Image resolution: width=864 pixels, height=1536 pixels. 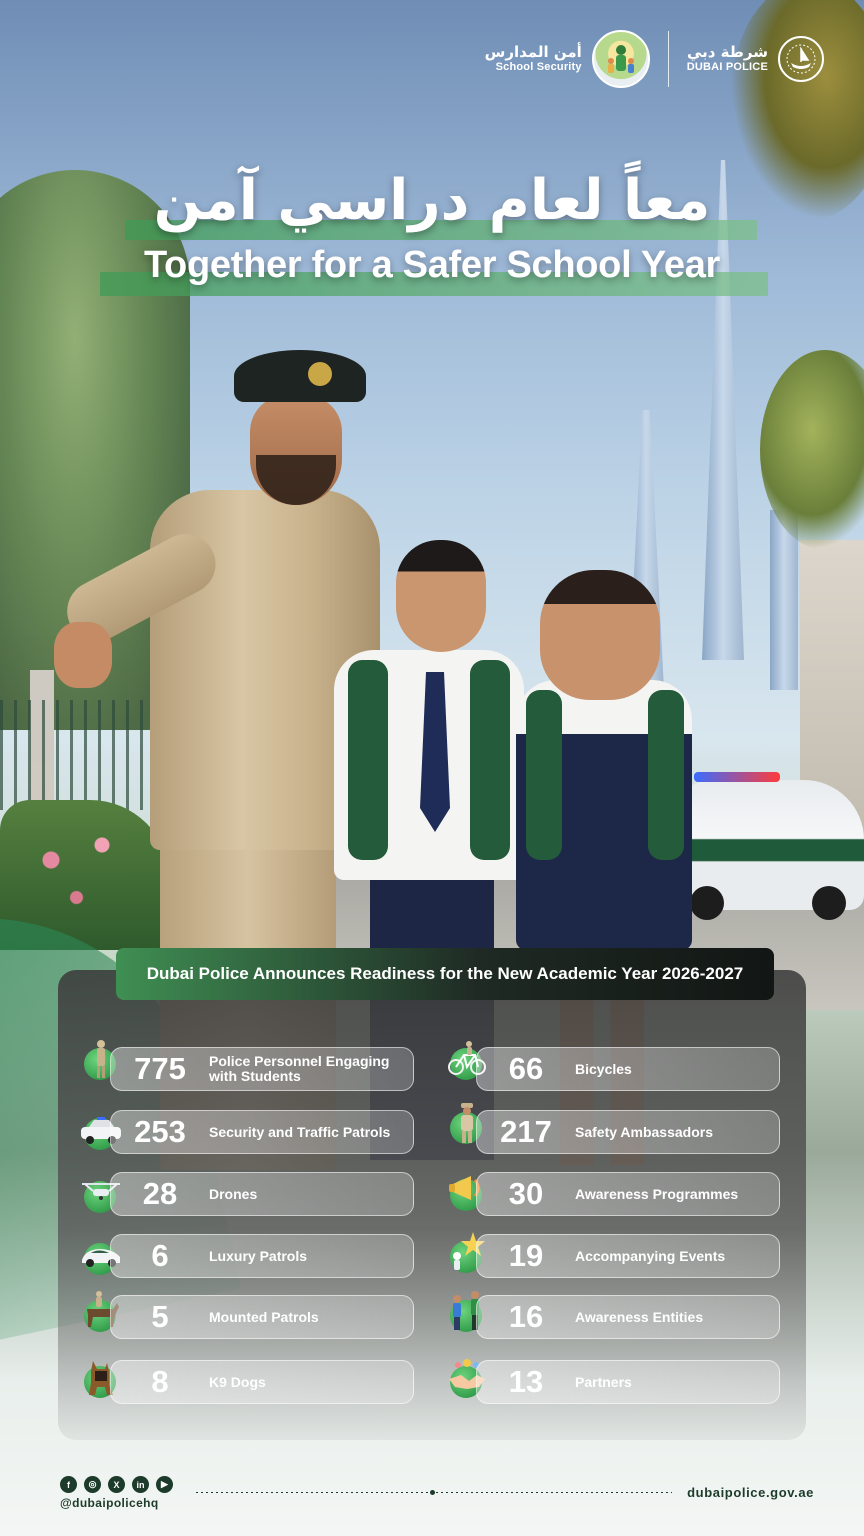 I want to click on school-security-en: School Security, so click(x=538, y=67).